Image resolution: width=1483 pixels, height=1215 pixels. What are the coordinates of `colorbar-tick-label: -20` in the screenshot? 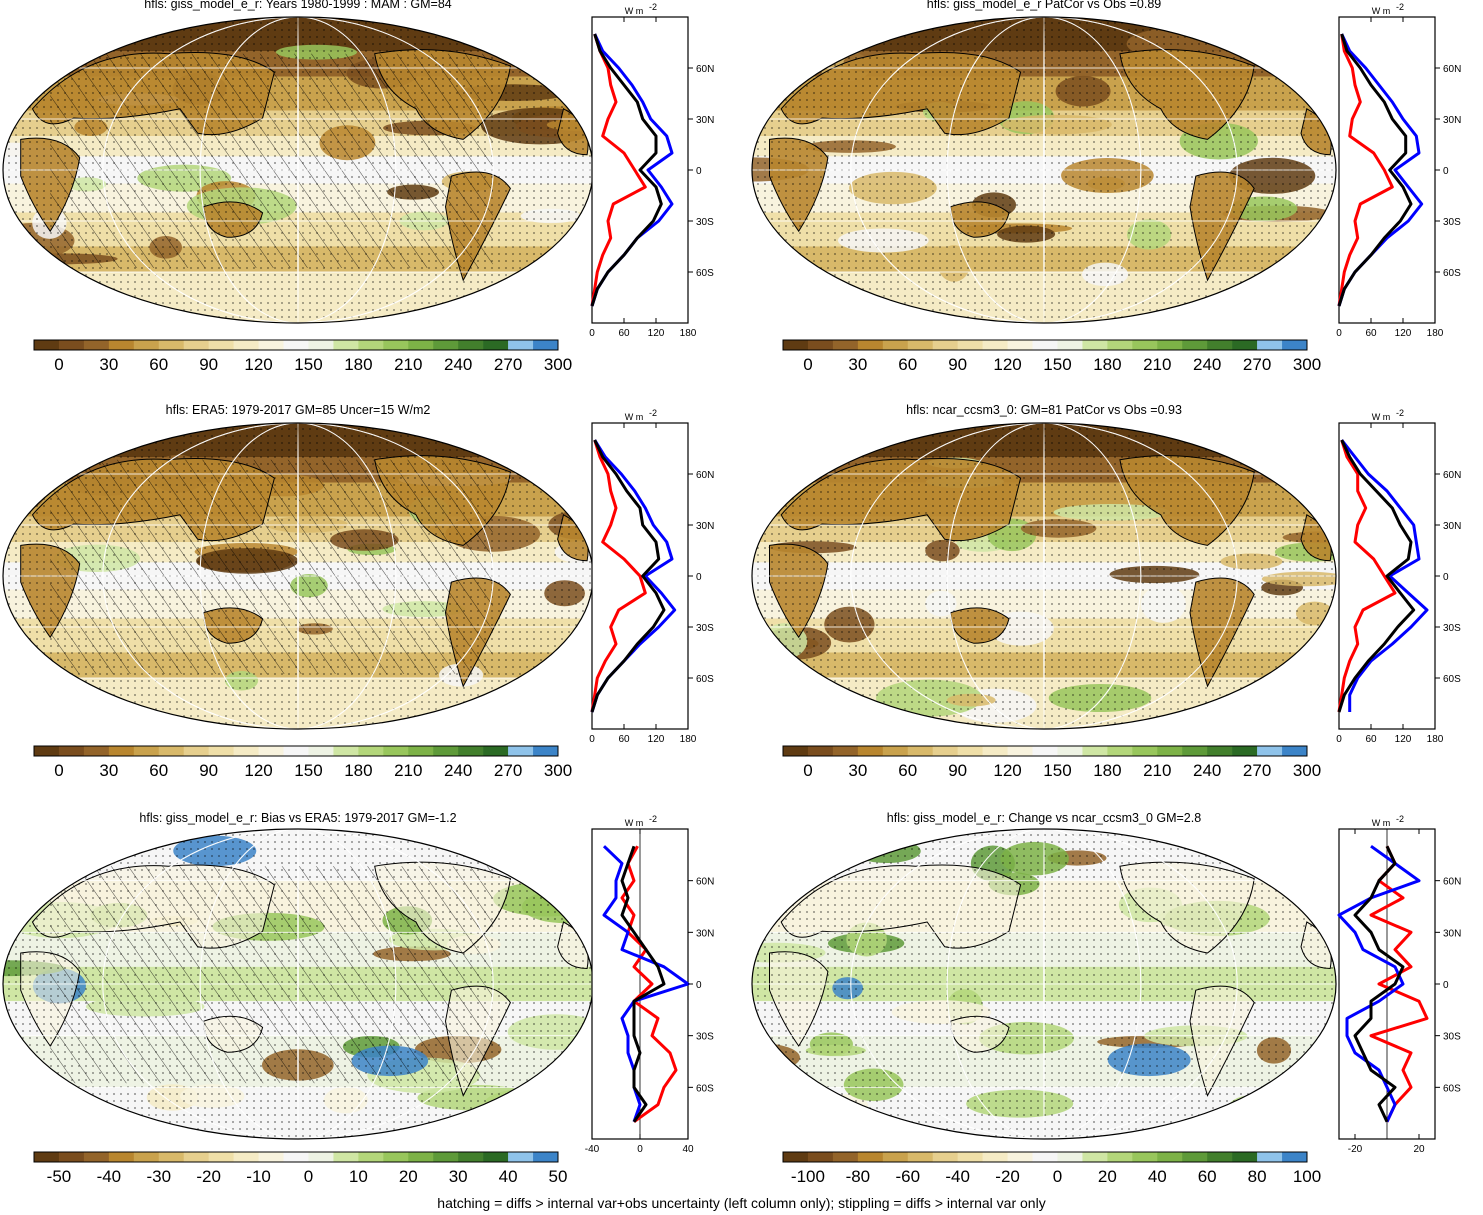 It's located at (1007, 1176).